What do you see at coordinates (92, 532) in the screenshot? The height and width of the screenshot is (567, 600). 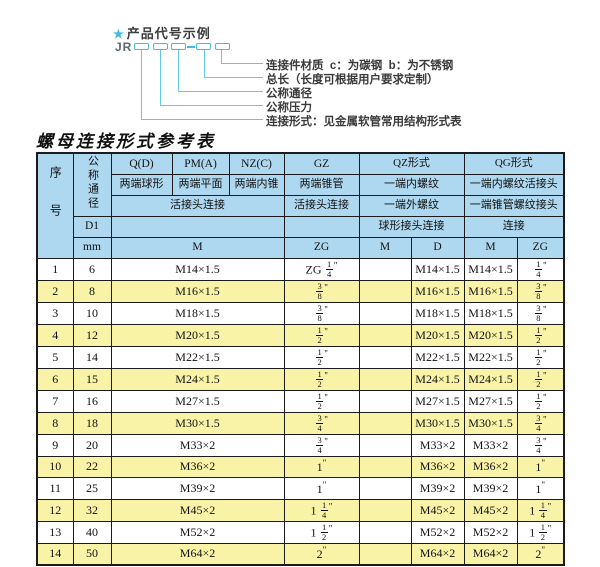 I see `cell-dn: 40` at bounding box center [92, 532].